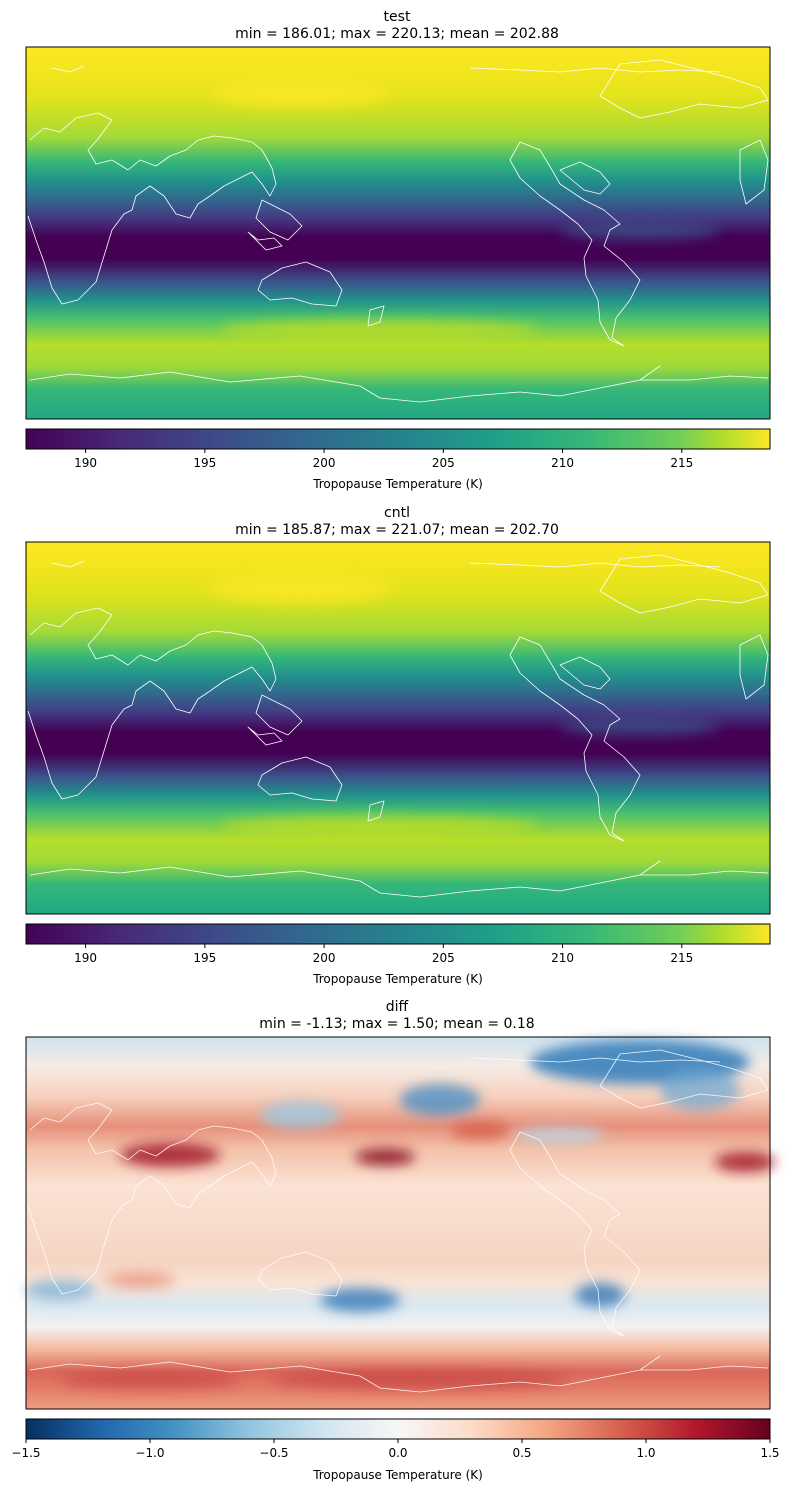 The width and height of the screenshot is (789, 1491). I want to click on panel-subtitle: min = -1.13; max = 1.50; mean = 0.18, so click(396, 1024).